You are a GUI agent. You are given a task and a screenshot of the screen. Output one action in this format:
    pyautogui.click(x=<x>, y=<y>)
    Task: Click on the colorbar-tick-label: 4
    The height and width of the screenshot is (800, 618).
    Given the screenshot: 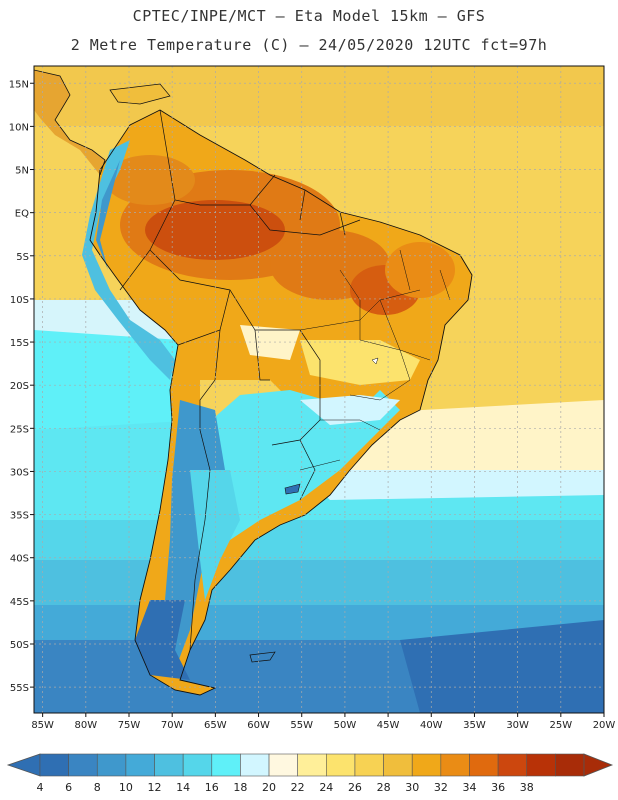 What is the action you would take?
    pyautogui.click(x=40, y=787)
    